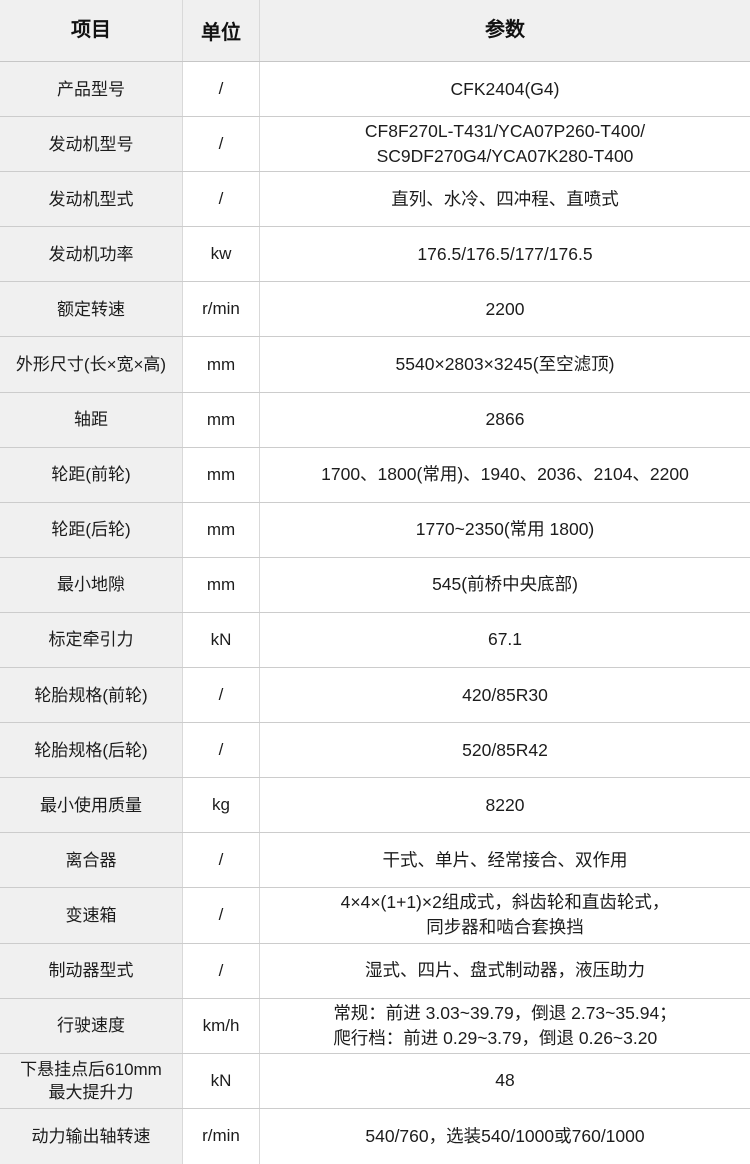  I want to click on table-row: 下悬挂点后610mm 最大提升力 kN 48, so click(375, 1081).